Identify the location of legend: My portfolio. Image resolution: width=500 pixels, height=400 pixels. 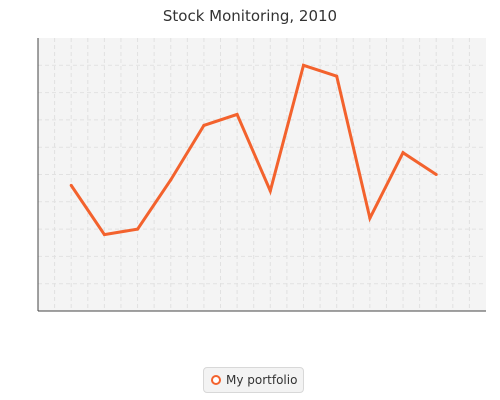
(254, 380).